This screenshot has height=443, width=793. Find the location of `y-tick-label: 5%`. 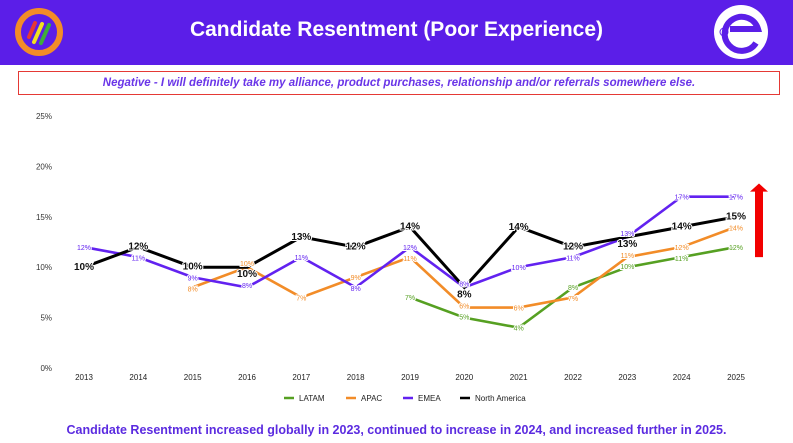

y-tick-label: 5% is located at coordinates (46, 318).